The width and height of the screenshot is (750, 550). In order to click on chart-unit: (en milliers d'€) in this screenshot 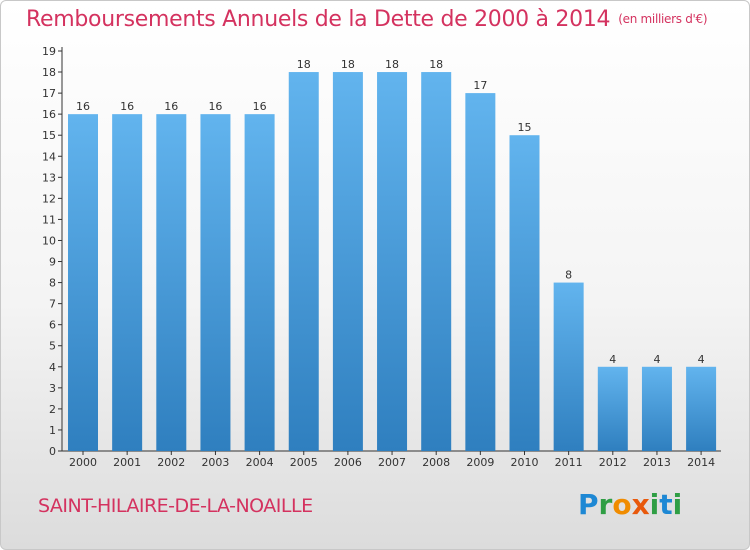, I will do `click(663, 19)`.